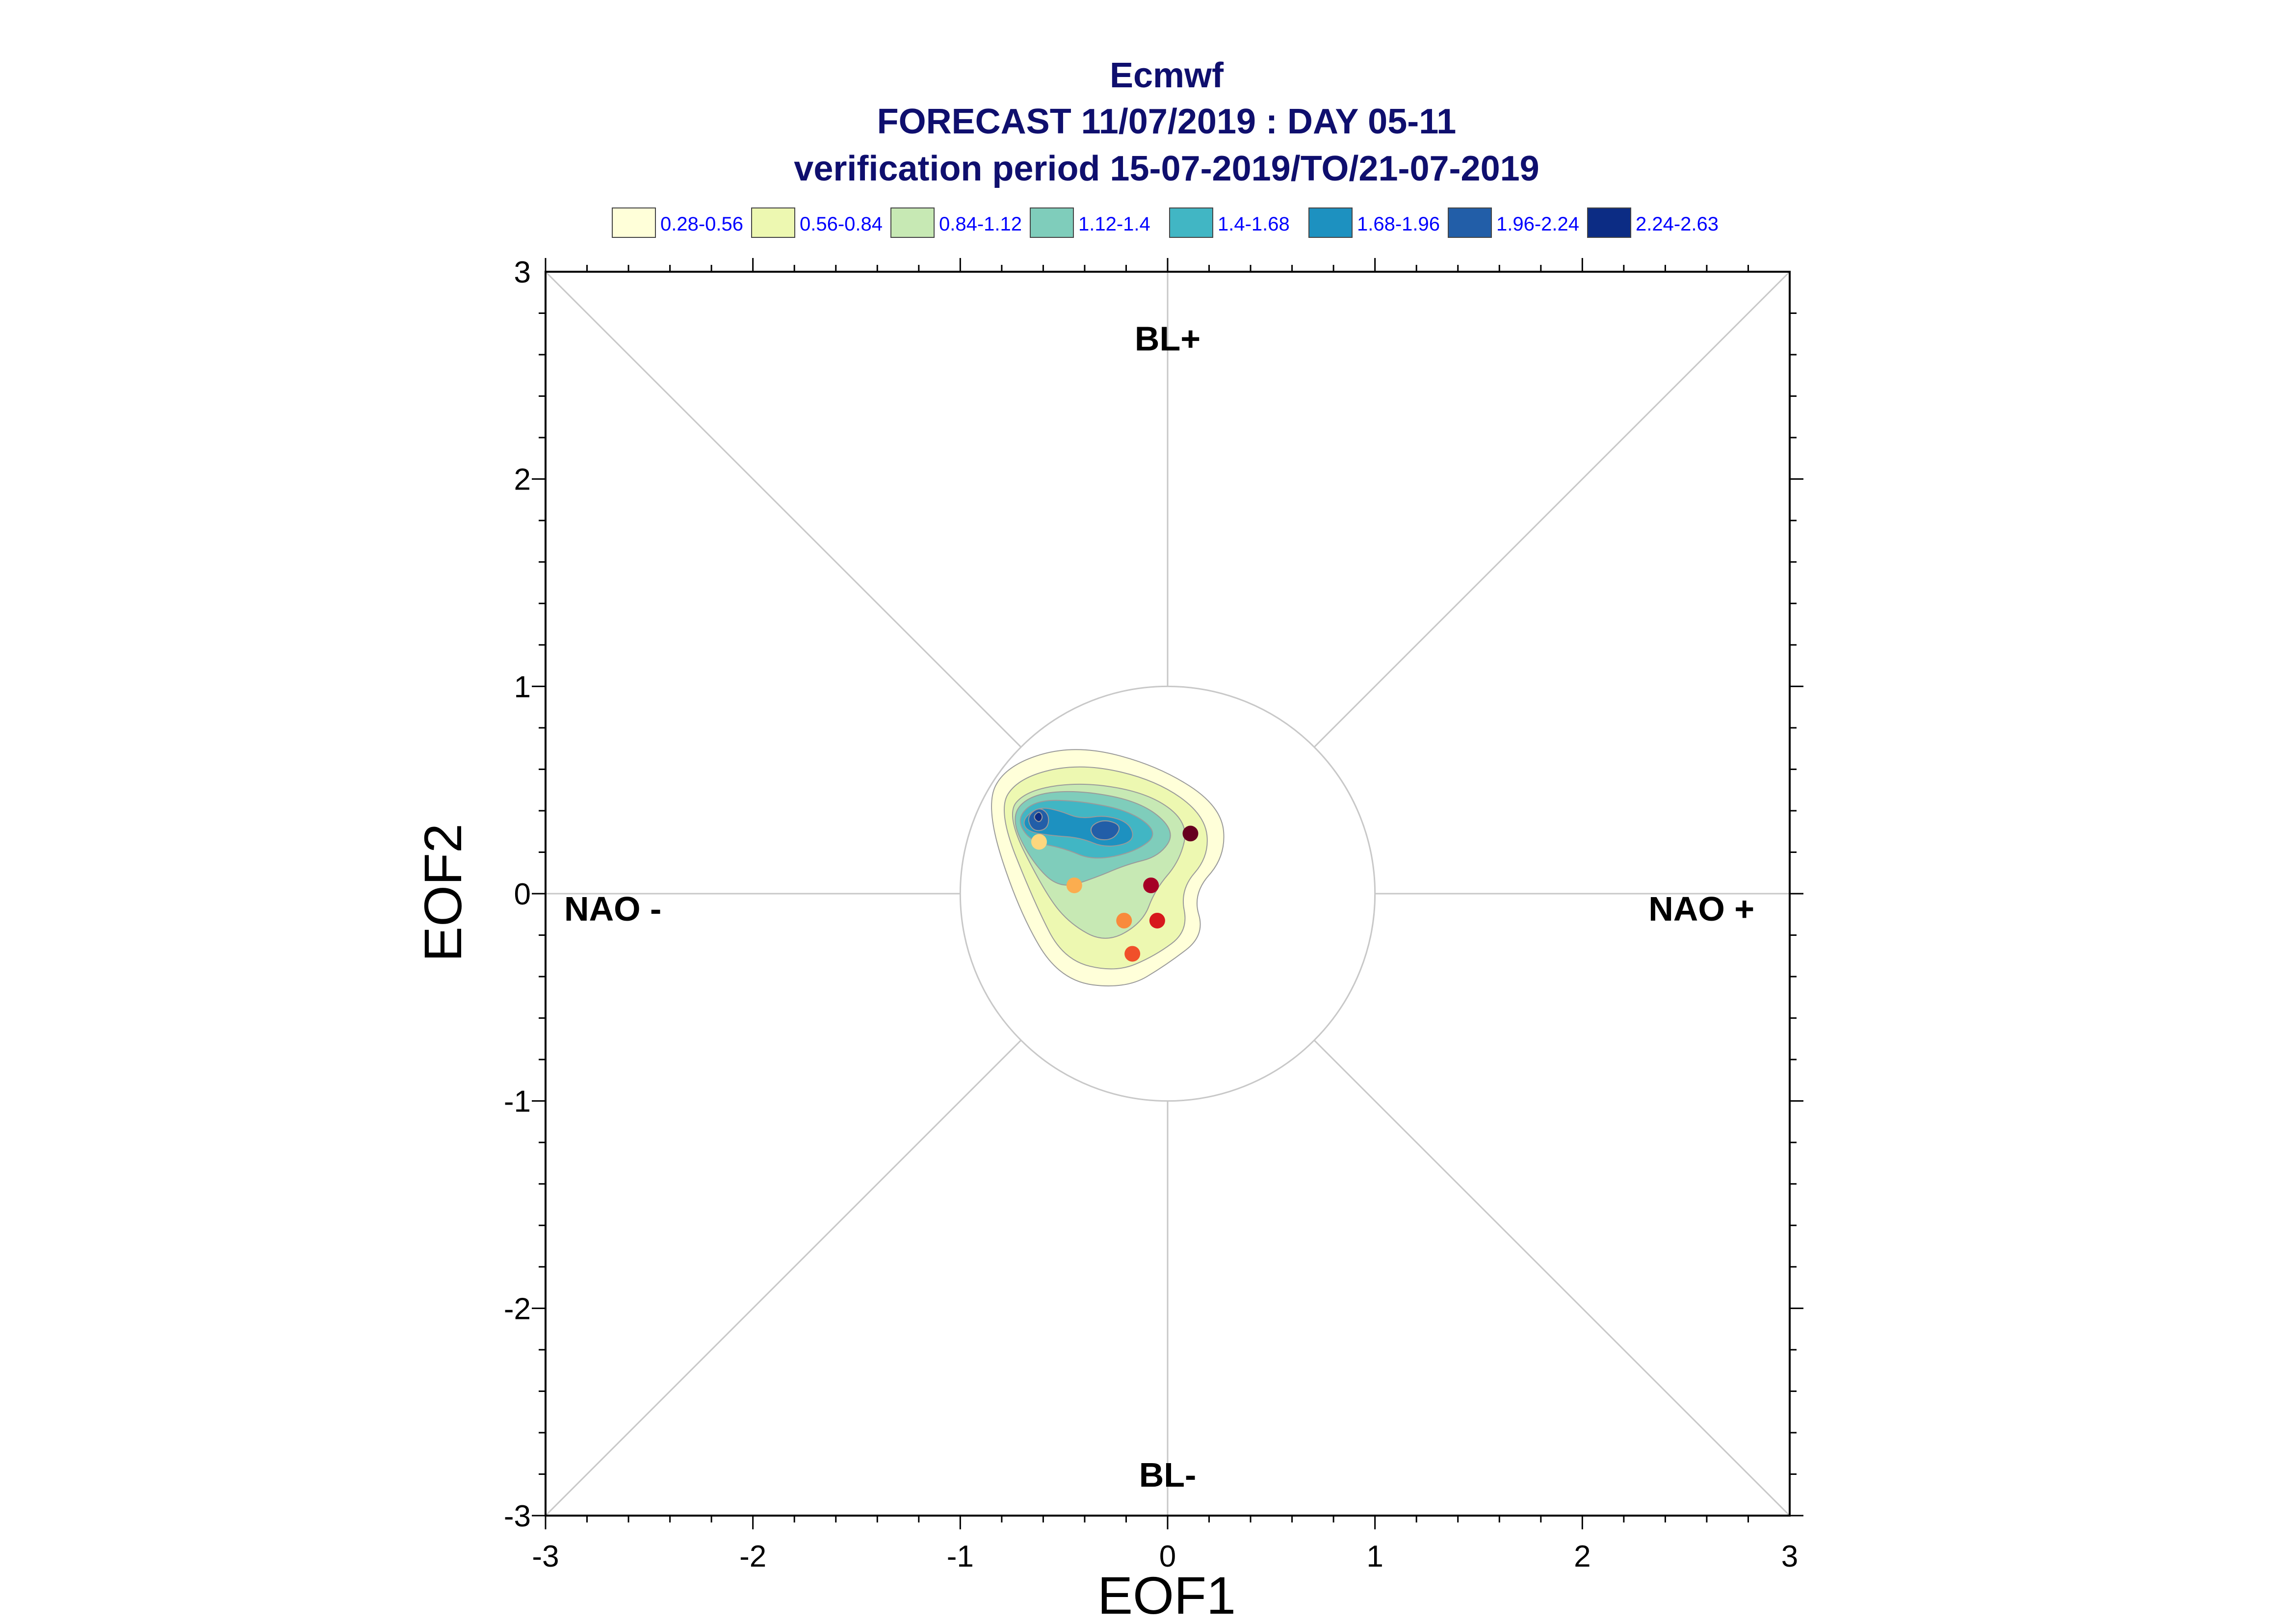  I want to click on chart-subtitle: FORECAST 11/07/2019 : DAY 05-11, so click(1167, 121).